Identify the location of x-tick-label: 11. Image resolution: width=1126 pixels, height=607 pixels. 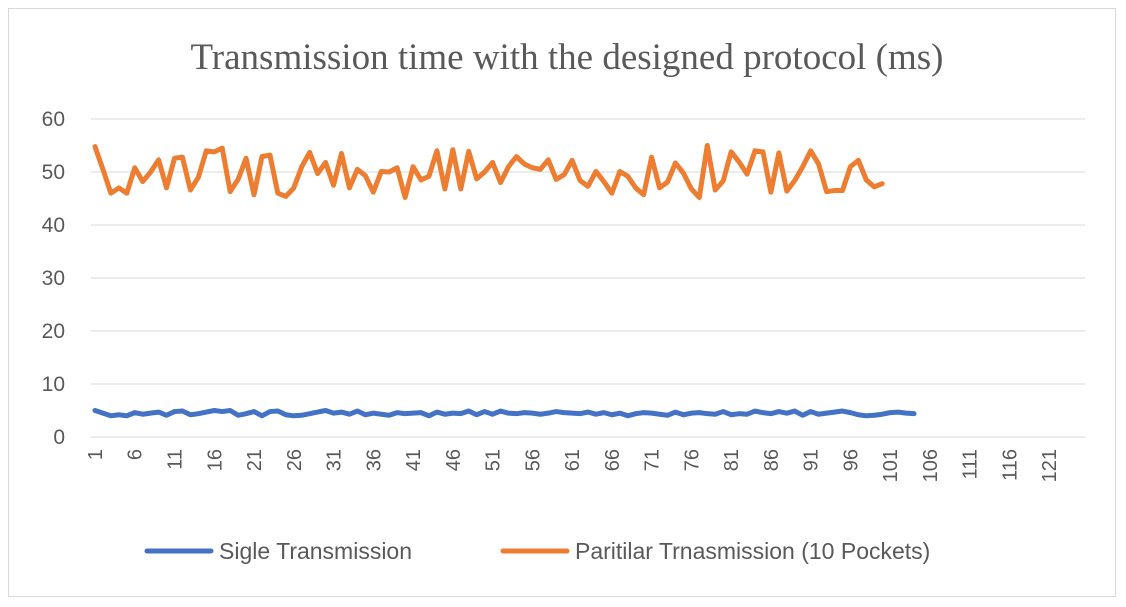
(175, 459).